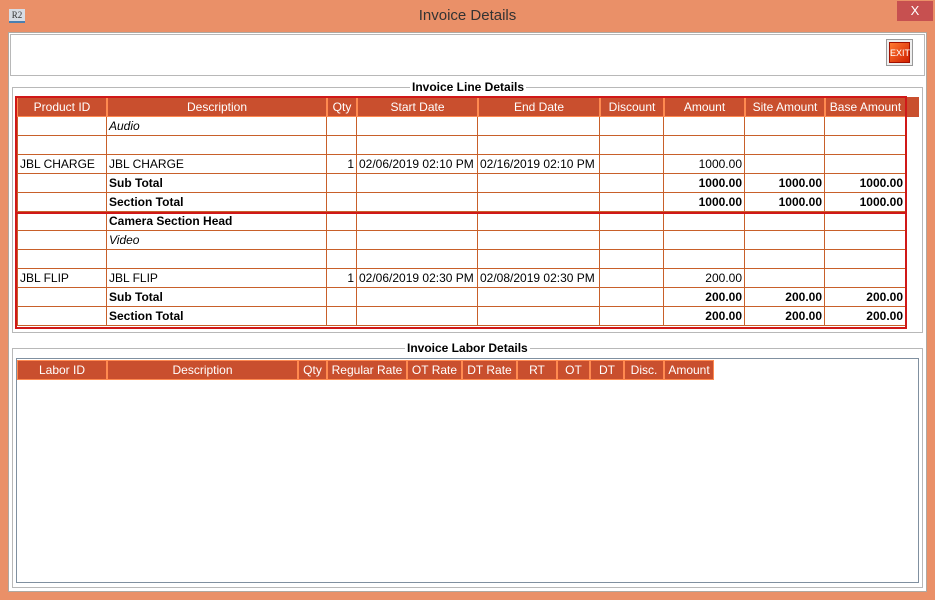  Describe the element at coordinates (899, 52) in the screenshot. I see `exit-button: EXIT` at that location.